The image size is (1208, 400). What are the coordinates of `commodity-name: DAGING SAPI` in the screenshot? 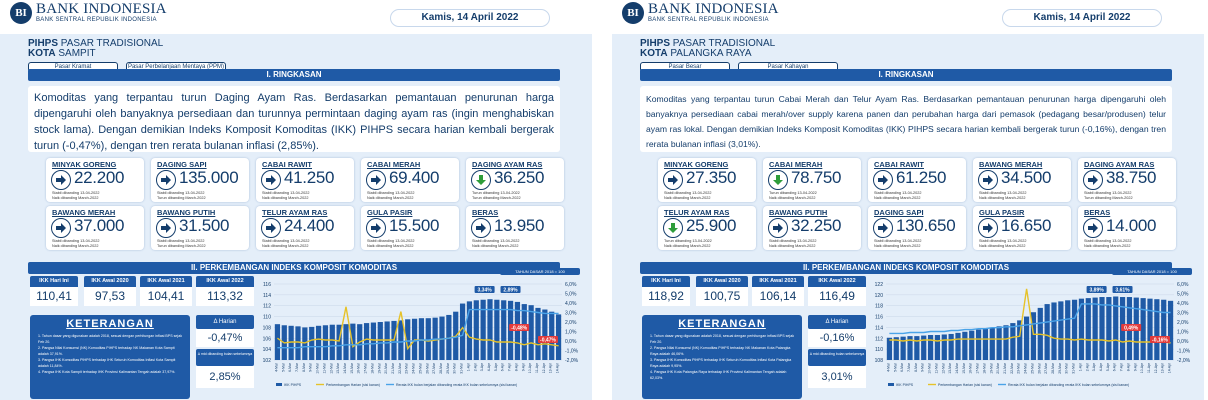 It's located at (899, 212).